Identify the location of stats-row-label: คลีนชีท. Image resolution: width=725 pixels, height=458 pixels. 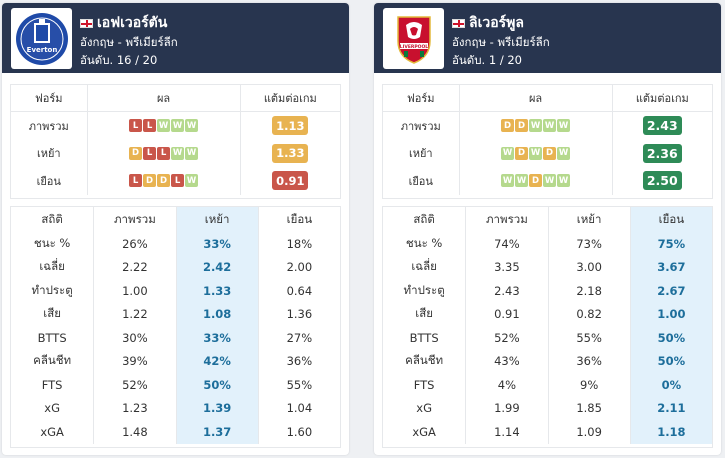
(52, 360).